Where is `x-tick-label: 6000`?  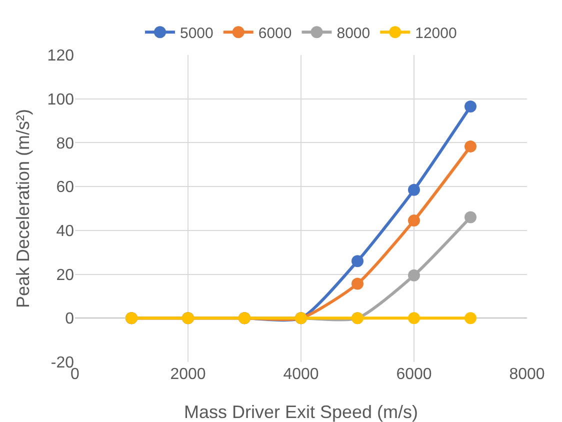 x-tick-label: 6000 is located at coordinates (414, 374).